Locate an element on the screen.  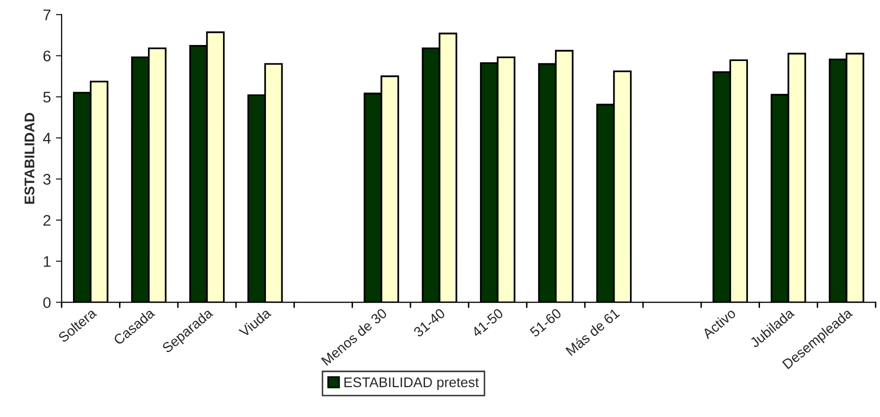
y-tick-label: 6 is located at coordinates (47, 56).